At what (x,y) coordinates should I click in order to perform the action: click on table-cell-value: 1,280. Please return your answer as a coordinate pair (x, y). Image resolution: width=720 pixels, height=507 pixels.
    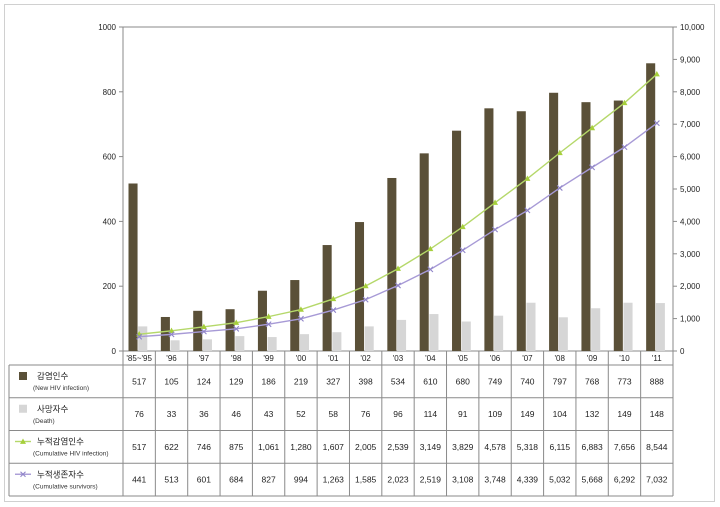
    Looking at the image, I should click on (301, 447).